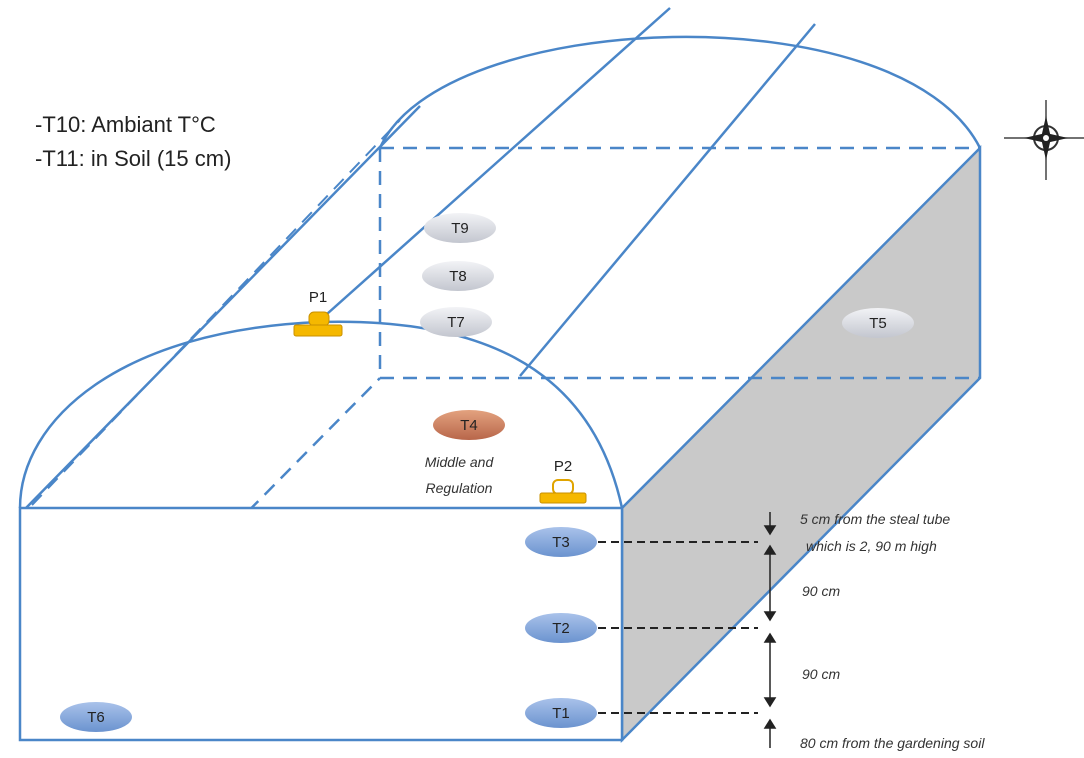  Describe the element at coordinates (321, 414) in the screenshot. I see `front-arch` at that location.